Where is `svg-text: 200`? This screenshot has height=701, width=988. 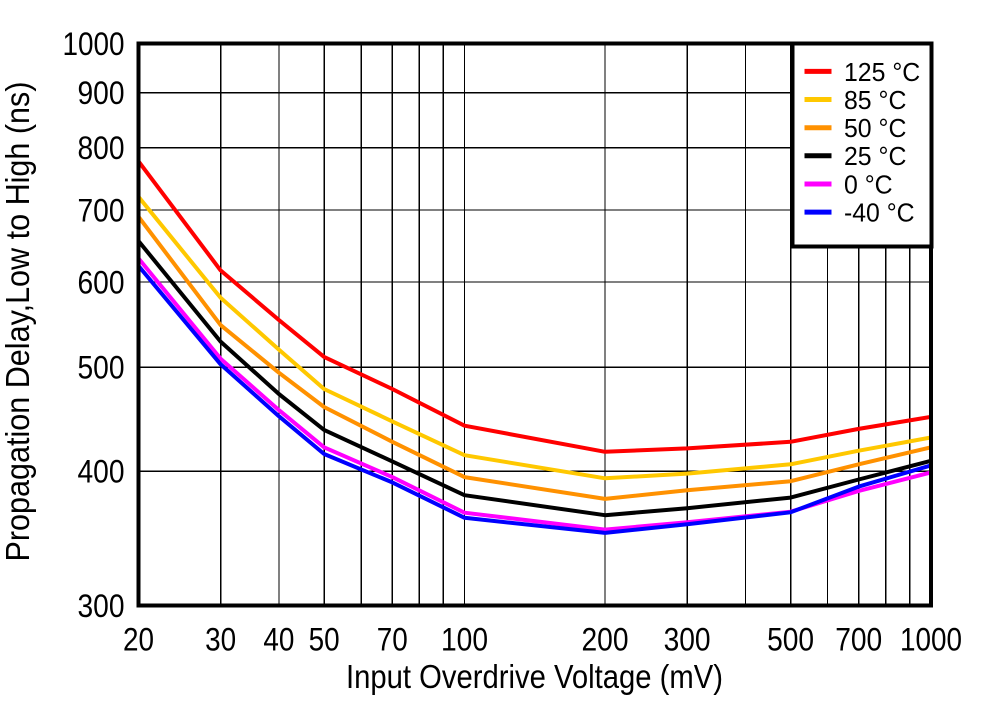
svg-text: 200 is located at coordinates (605, 640).